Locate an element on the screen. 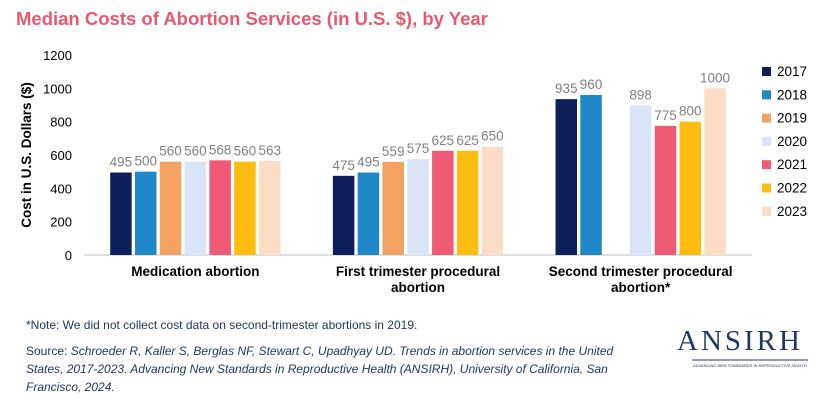 This screenshot has height=408, width=834. data-label: 575 is located at coordinates (418, 148).